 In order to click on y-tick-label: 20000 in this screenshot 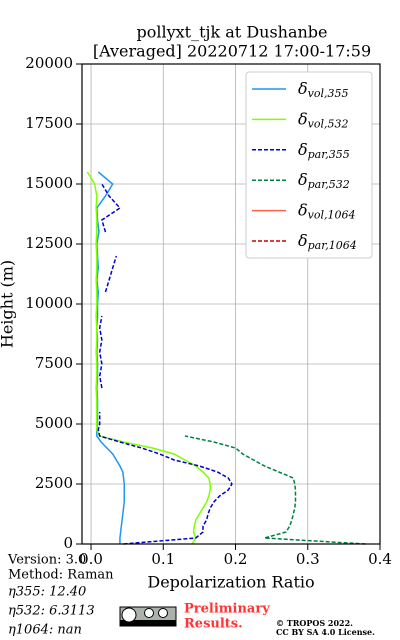, I will do `click(49, 63)`.